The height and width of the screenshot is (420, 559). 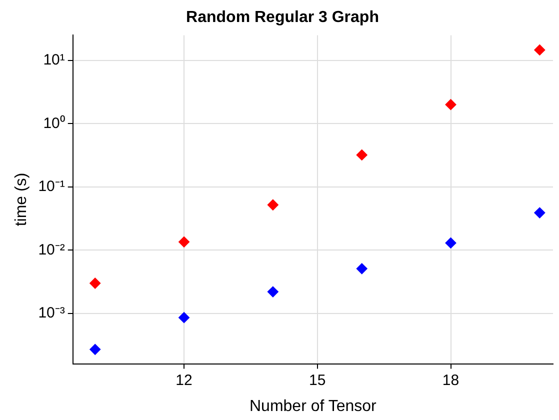 I want to click on y-tick-label: 10⁰, so click(x=54, y=123).